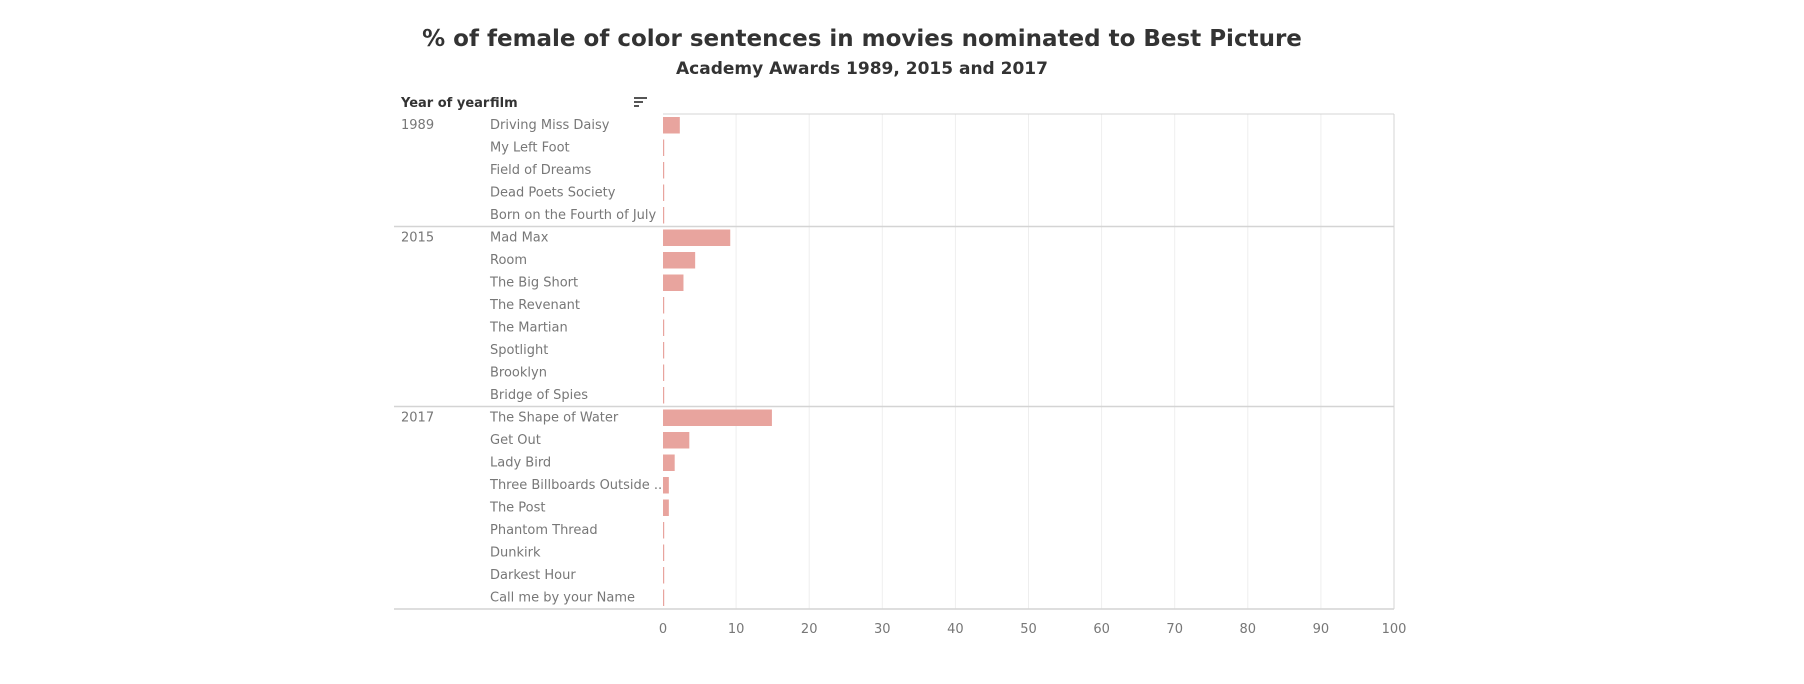 Image resolution: width=1804 pixels, height=684 pixels. Describe the element at coordinates (553, 193) in the screenshot. I see `film-label: Dead Poets Society` at that location.